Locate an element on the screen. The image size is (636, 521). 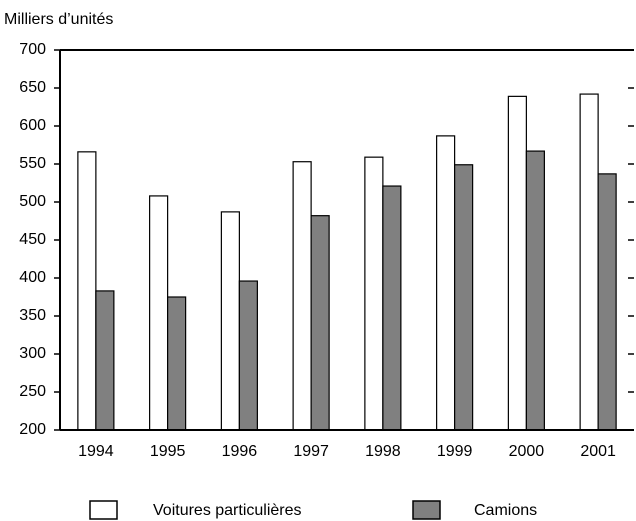
y-tick-label: 450 is located at coordinates (32, 239).